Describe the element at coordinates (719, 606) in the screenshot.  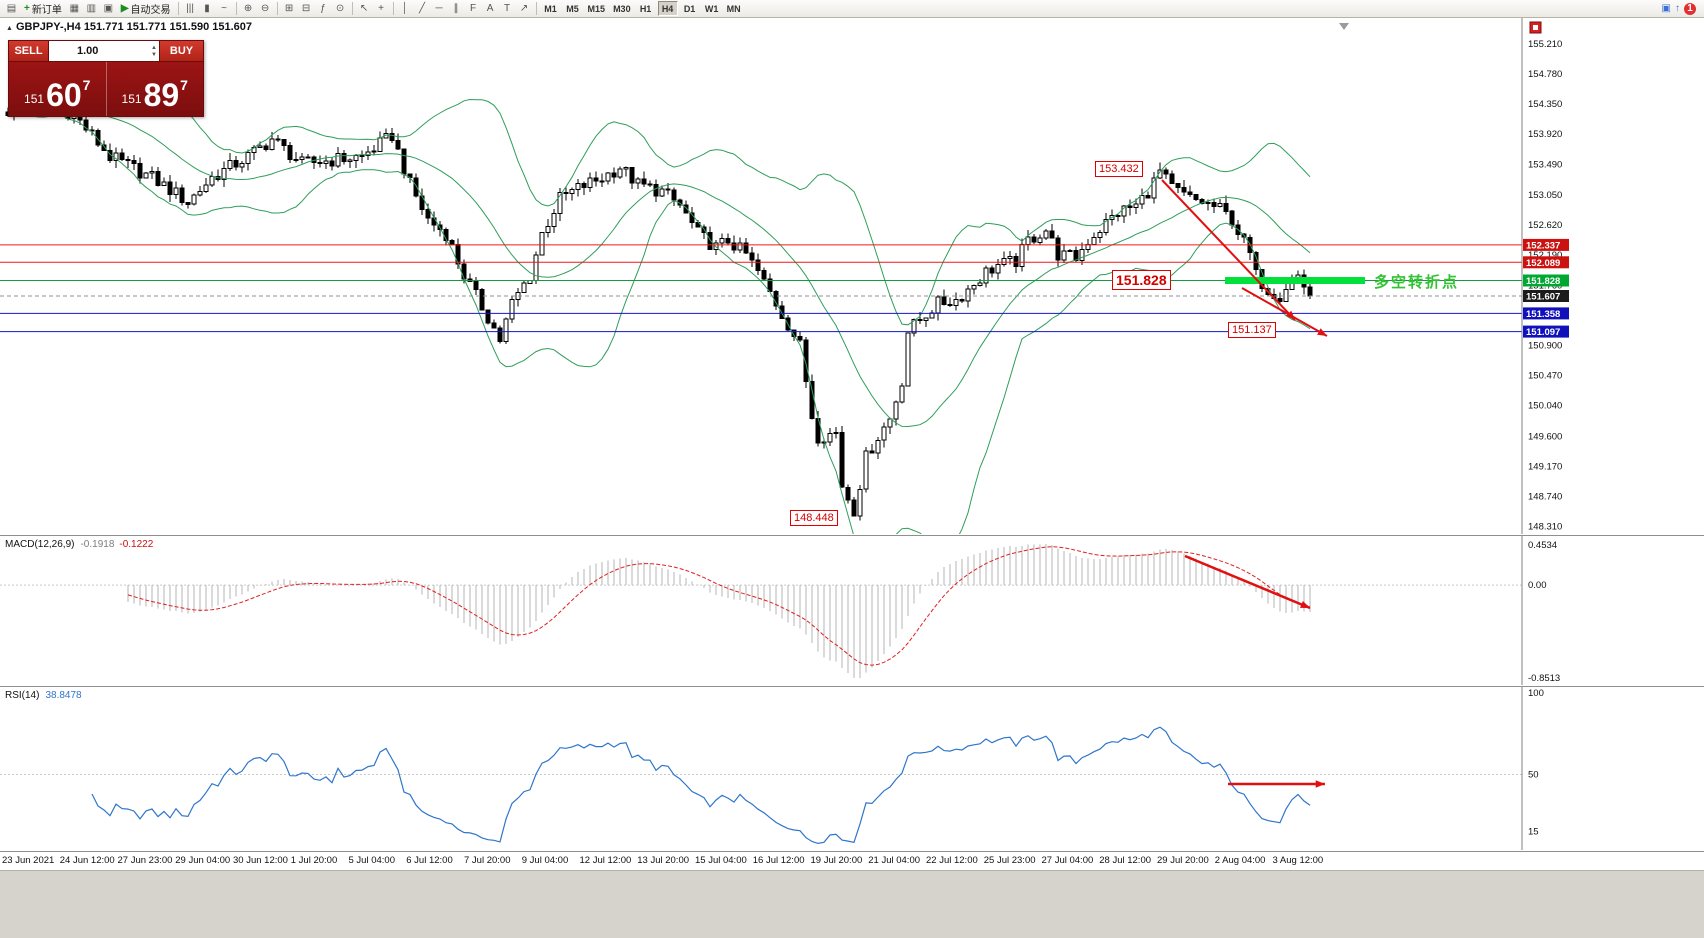
I see `macd-signal-line` at that location.